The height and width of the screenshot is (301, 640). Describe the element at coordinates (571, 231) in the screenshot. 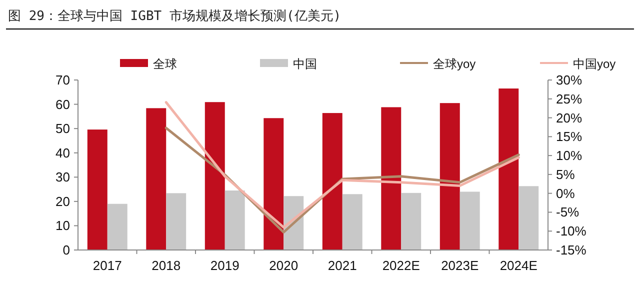

I see `y2-tick-label: -10%` at that location.